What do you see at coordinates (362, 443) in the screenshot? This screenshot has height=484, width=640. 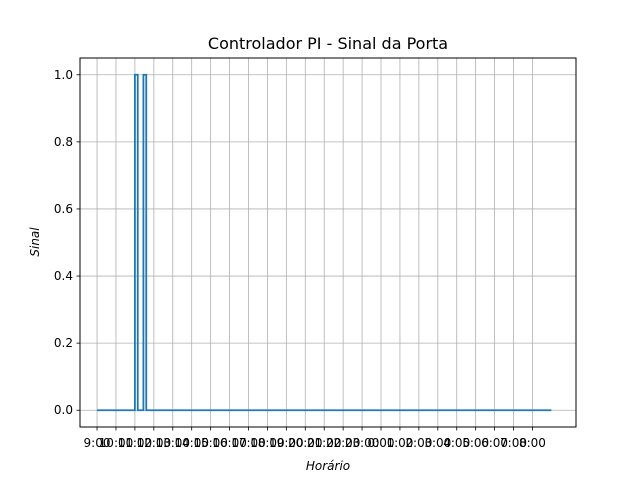 I see `x-tick-label: 23:00` at bounding box center [362, 443].